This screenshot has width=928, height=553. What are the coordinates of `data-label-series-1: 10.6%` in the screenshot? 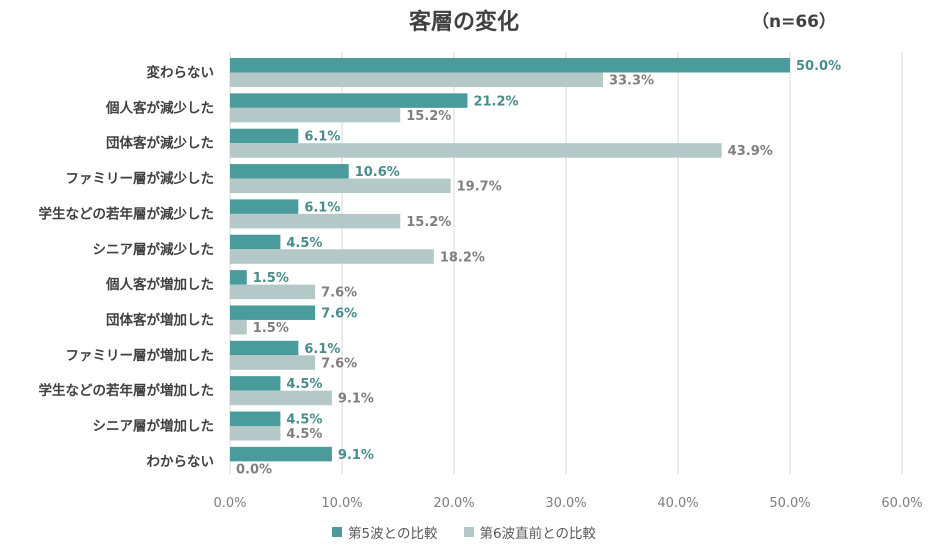 It's located at (377, 172).